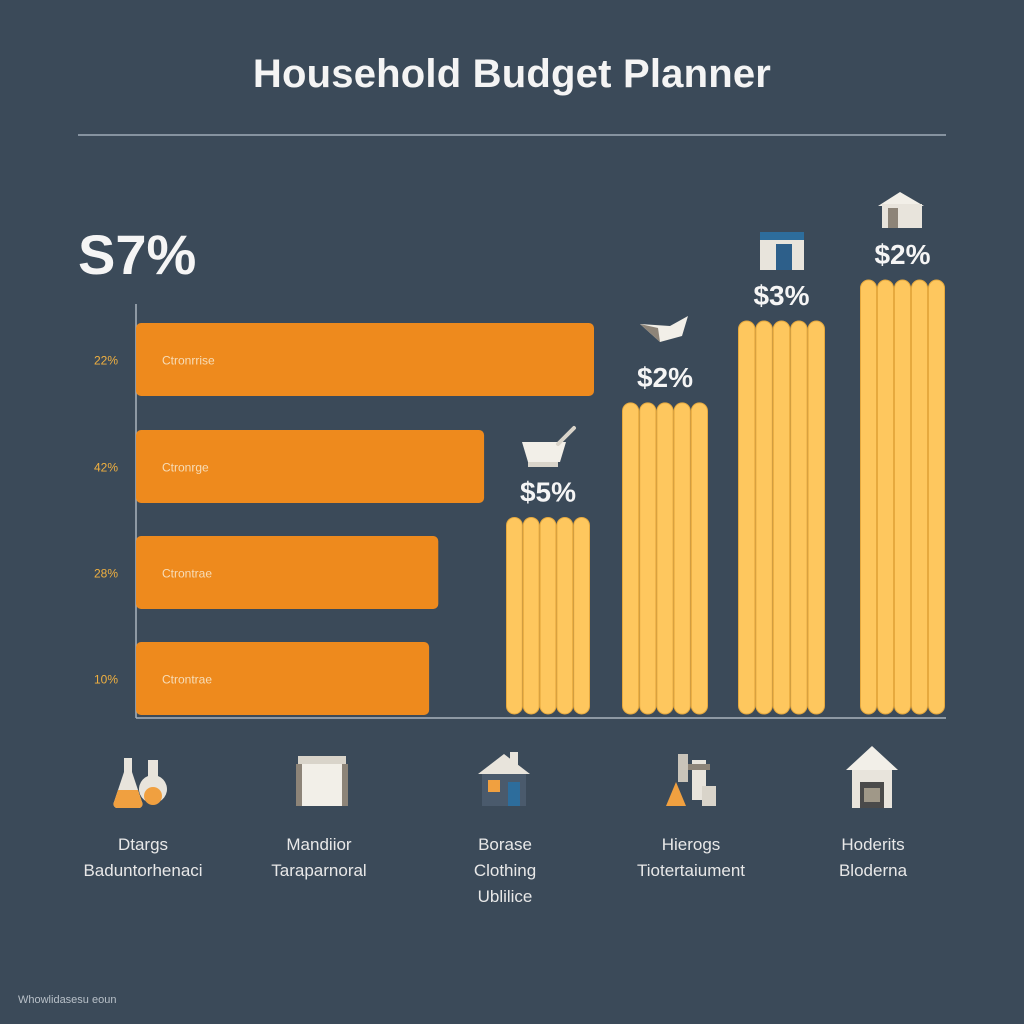 The height and width of the screenshot is (1024, 1024). Describe the element at coordinates (106, 574) in the screenshot. I see `y-tick-label: 28%` at that location.